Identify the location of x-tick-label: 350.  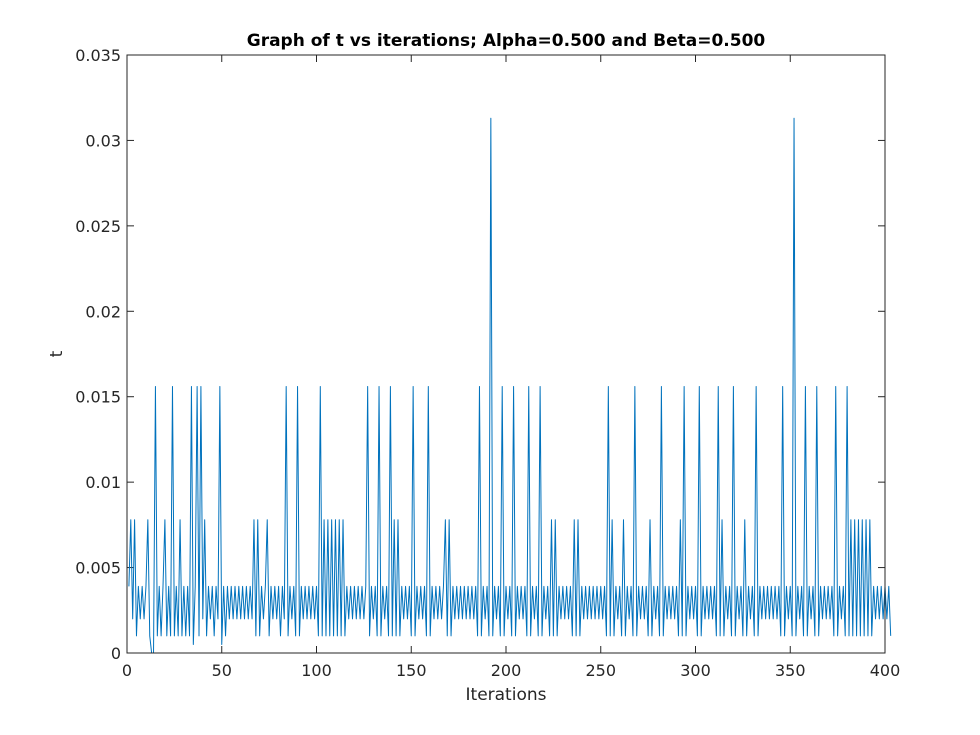
(790, 670).